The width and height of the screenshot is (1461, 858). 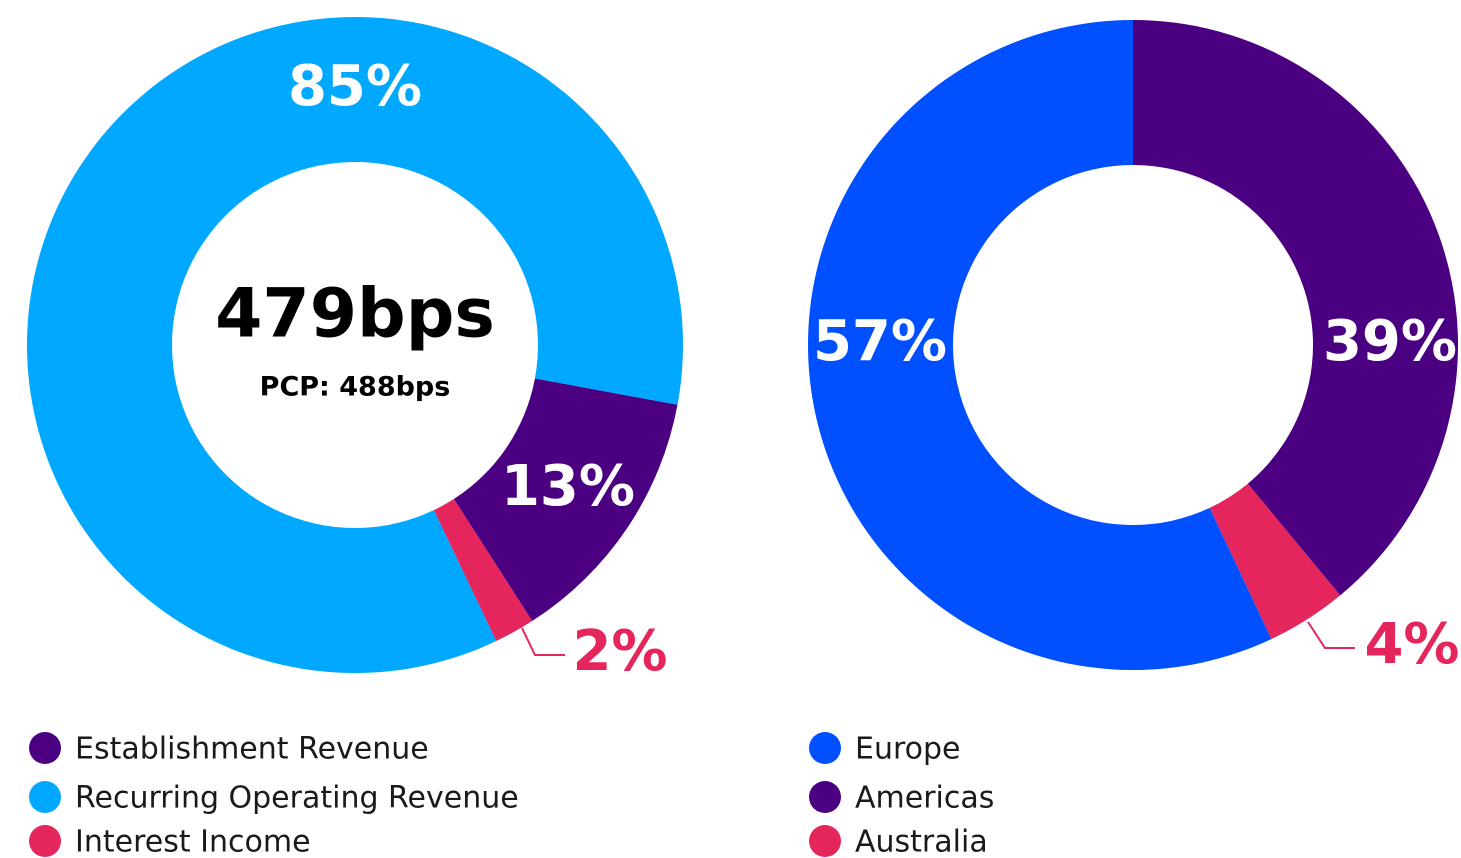 What do you see at coordinates (568, 486) in the screenshot?
I see `data-label: 13%` at bounding box center [568, 486].